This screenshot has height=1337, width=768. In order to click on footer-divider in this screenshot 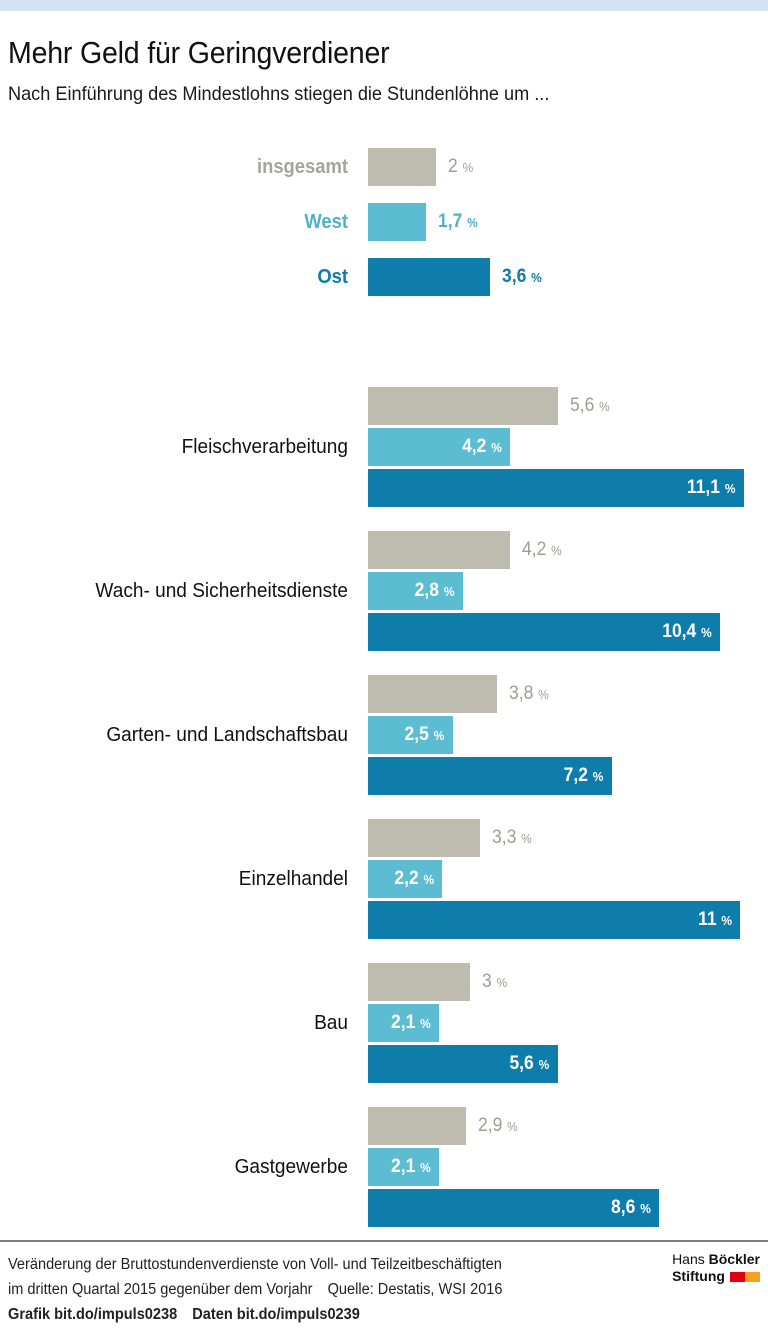, I will do `click(384, 1241)`.